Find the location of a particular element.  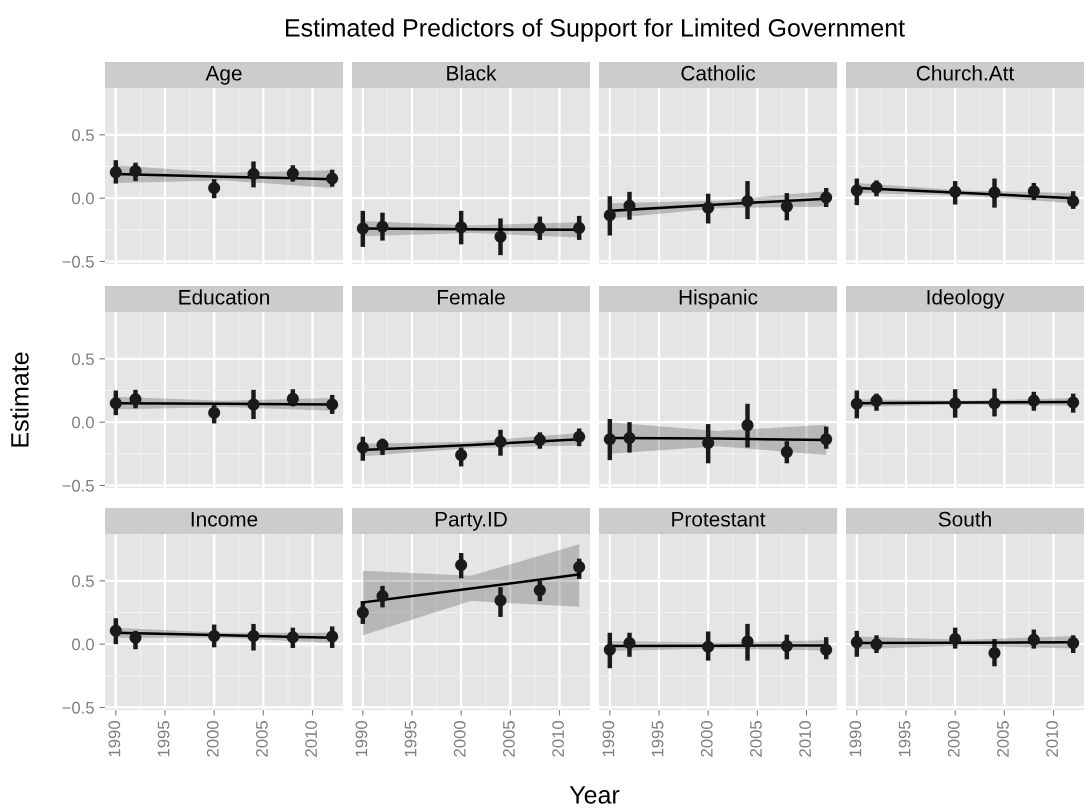

y-axis-title: Estimate is located at coordinates (19, 399).